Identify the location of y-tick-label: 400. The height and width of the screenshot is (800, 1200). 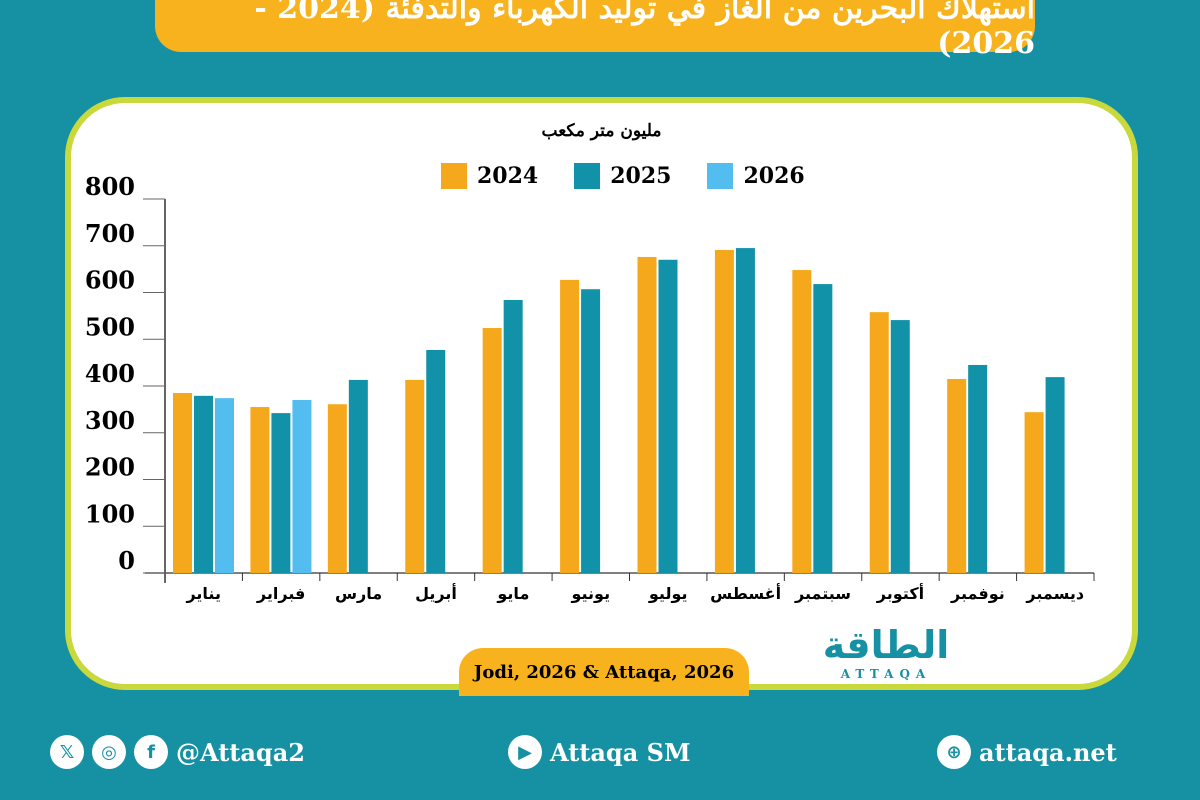
(110, 373).